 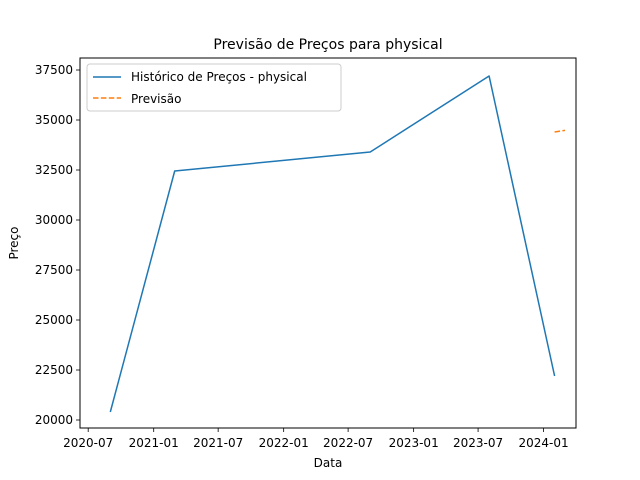 What do you see at coordinates (54, 70) in the screenshot?
I see `y-tick-label: 37500` at bounding box center [54, 70].